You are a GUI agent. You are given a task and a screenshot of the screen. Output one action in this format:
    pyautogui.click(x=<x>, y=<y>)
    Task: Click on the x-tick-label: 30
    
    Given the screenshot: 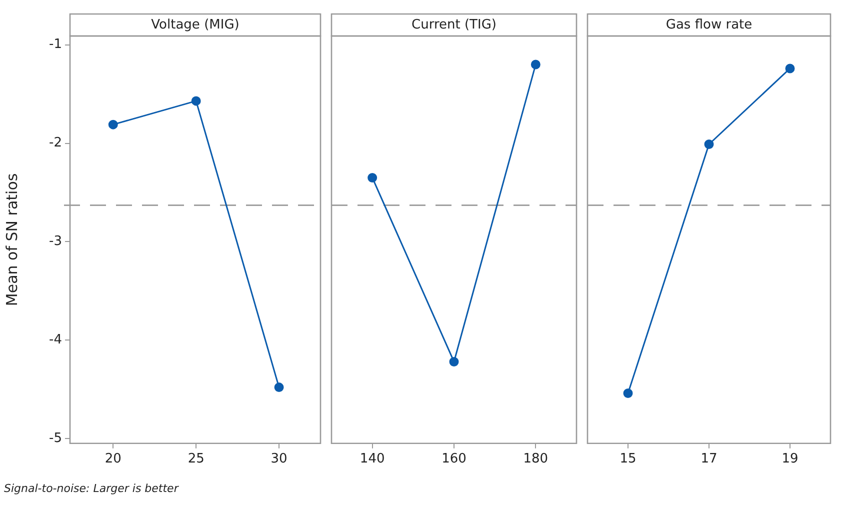 What is the action you would take?
    pyautogui.click(x=279, y=459)
    